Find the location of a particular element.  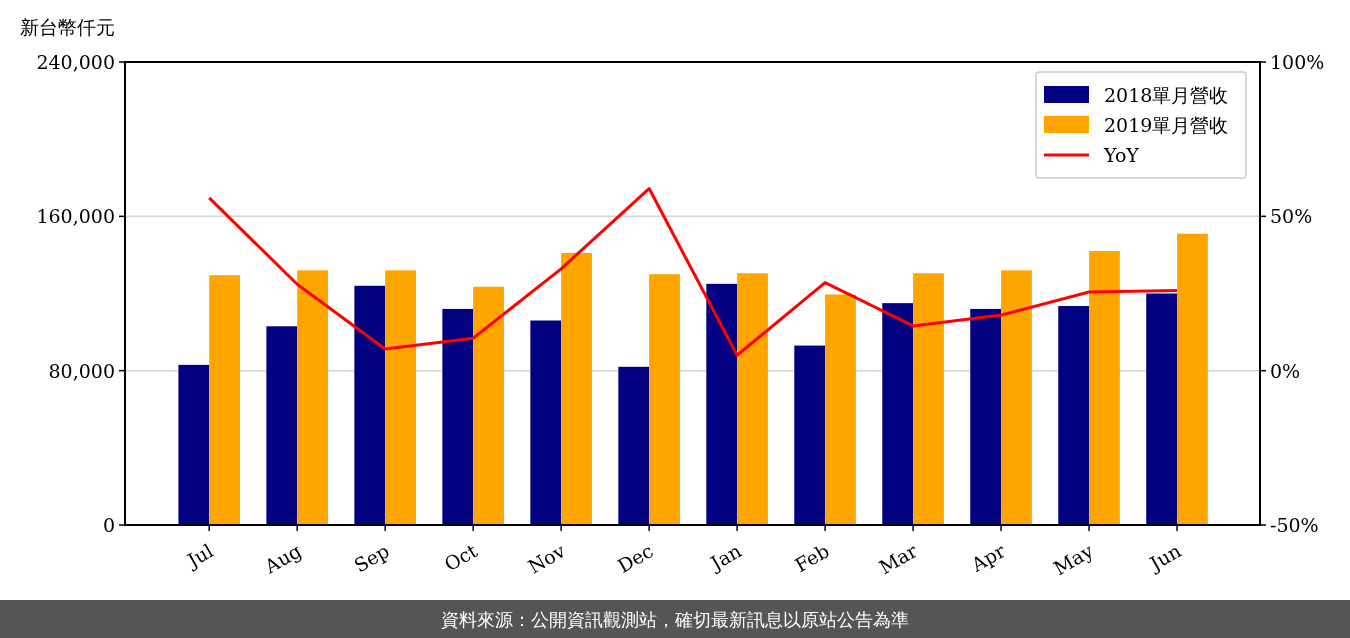

x-tick-label: Mar is located at coordinates (898, 558).